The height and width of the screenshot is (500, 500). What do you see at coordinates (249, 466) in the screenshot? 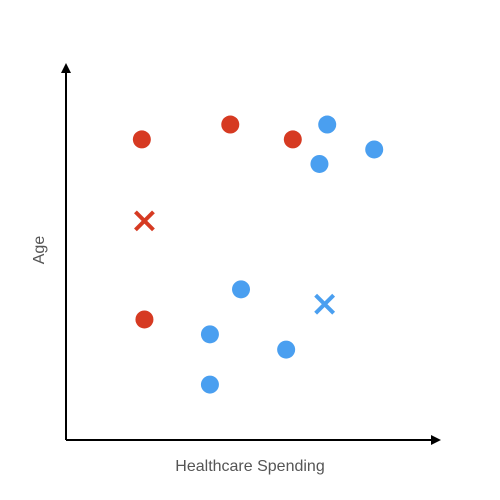
I see `x-axis-label: Healthcare Spending` at bounding box center [249, 466].